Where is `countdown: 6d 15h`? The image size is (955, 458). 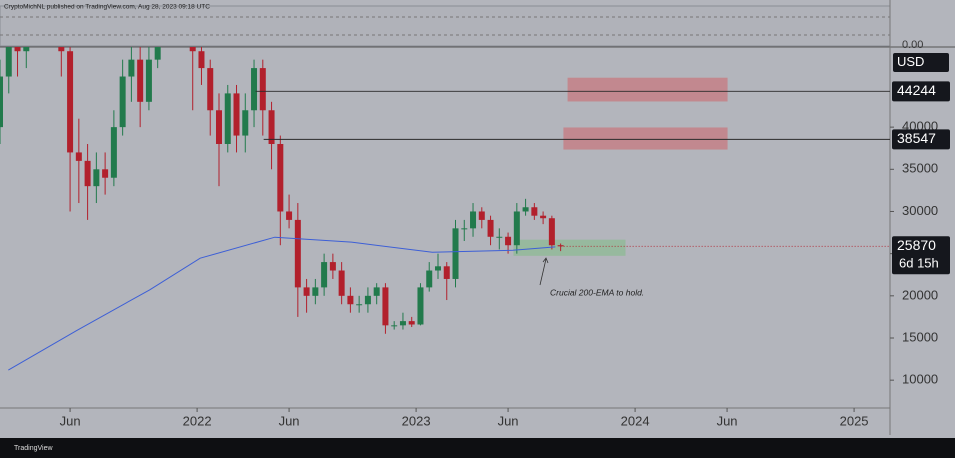 countdown: 6d 15h is located at coordinates (919, 263).